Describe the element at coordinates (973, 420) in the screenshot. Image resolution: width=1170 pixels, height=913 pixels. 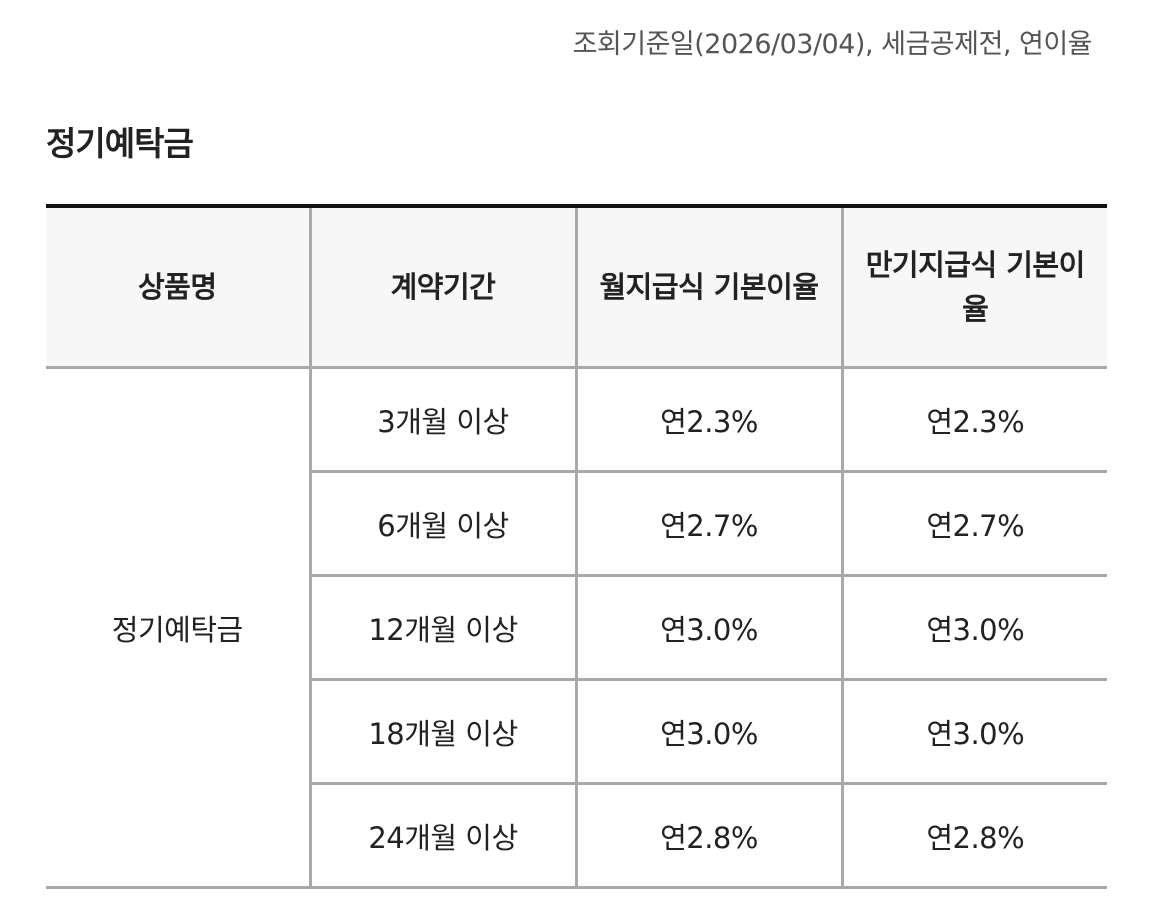
I see `maturity-rate-cell: 연2.3%` at that location.